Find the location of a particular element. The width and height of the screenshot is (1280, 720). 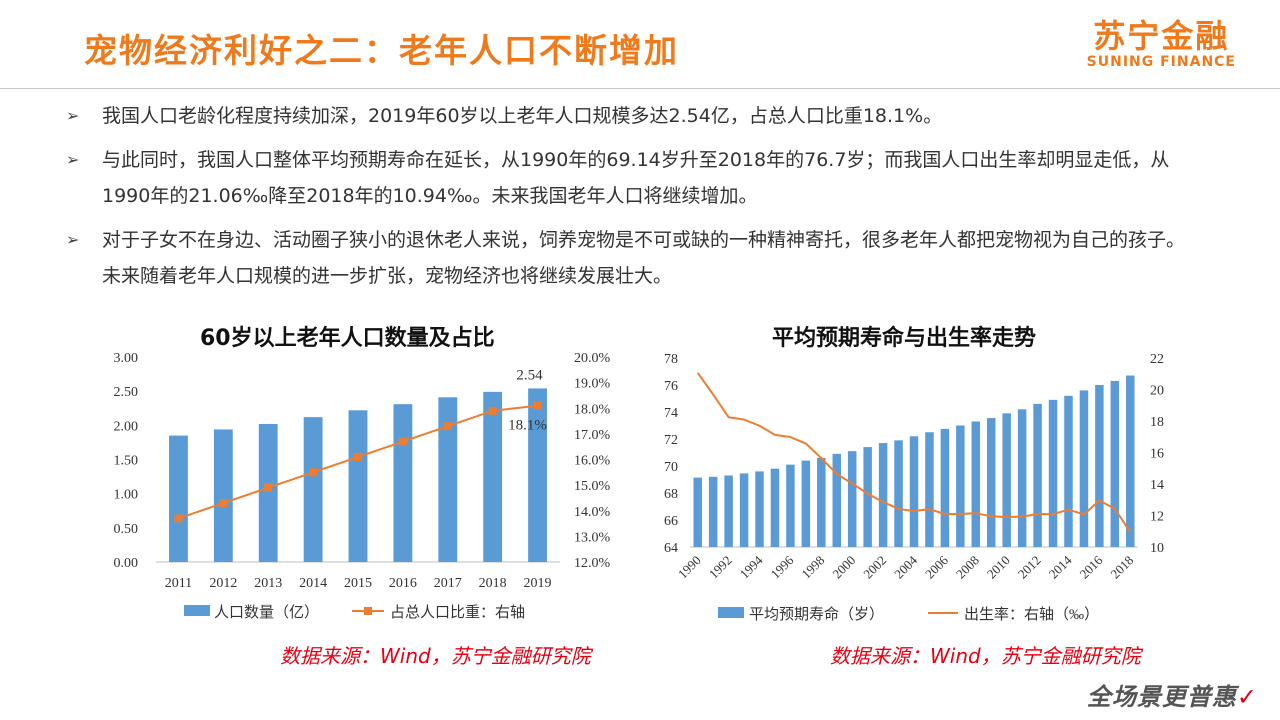

y-tick-label: 3.00 is located at coordinates (126, 358).